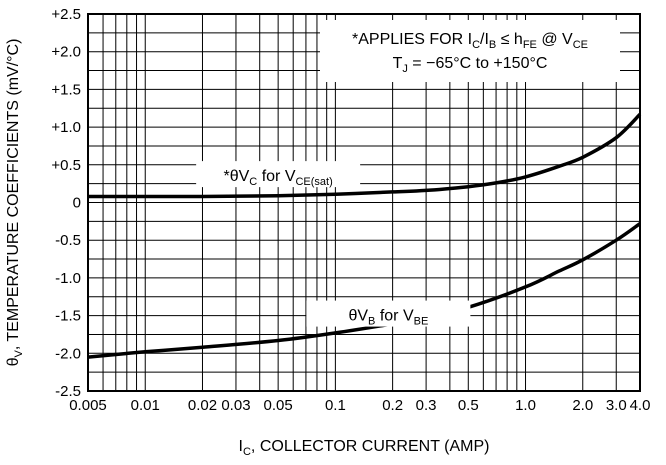  What do you see at coordinates (468, 405) in the screenshot?
I see `x-tick-label: 0.5` at bounding box center [468, 405].